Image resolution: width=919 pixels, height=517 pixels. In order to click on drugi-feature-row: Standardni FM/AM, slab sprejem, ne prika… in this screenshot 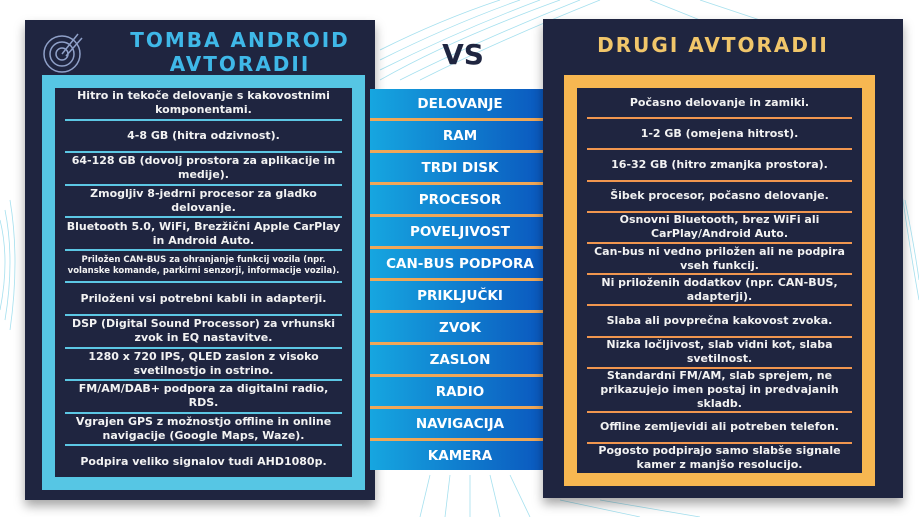, I will do `click(719, 391)`.